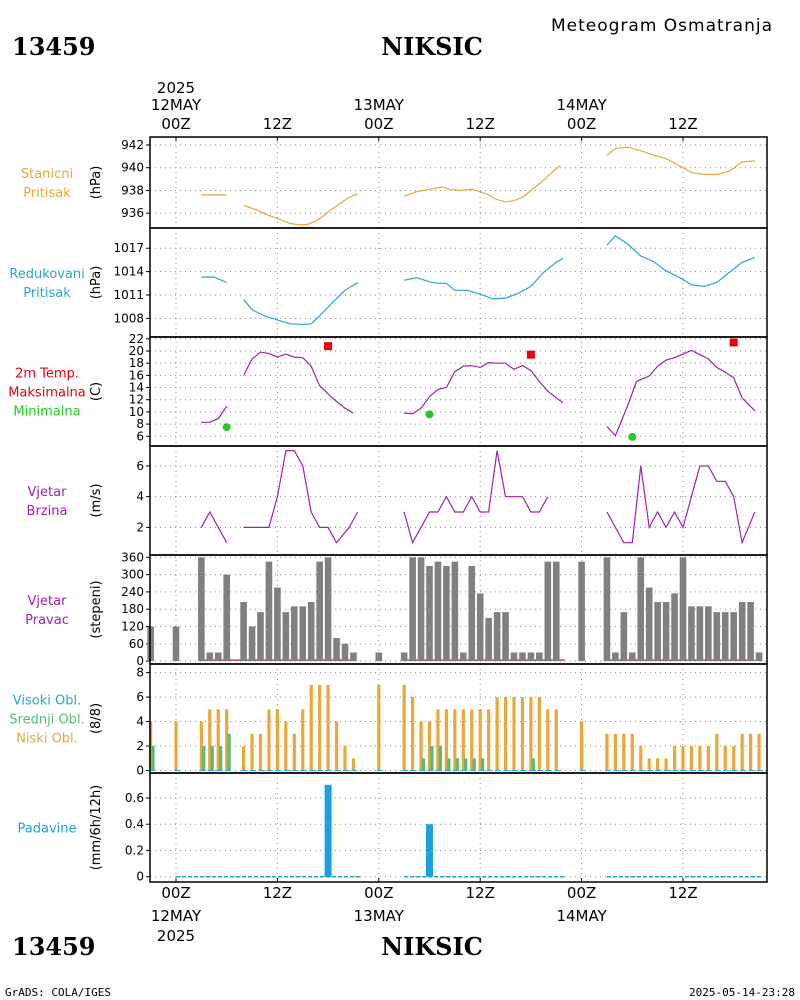 Image resolution: width=800 pixels, height=1000 pixels. Describe the element at coordinates (140, 746) in the screenshot. I see `y-tick-label: 2` at that location.